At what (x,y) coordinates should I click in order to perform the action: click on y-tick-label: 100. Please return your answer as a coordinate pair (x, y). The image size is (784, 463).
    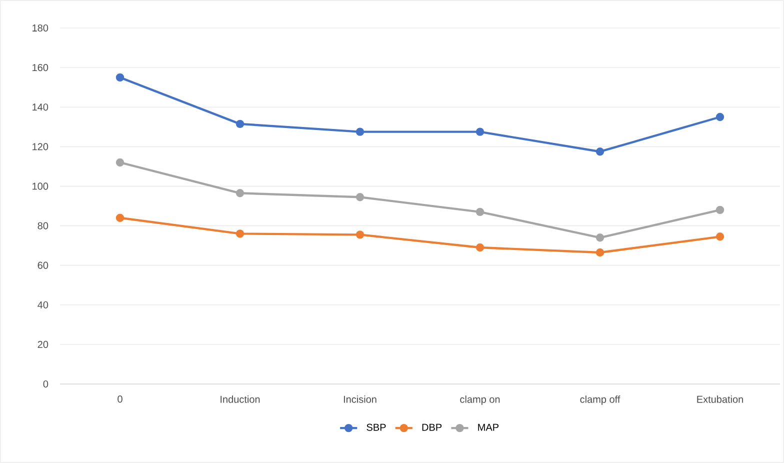
    Looking at the image, I should click on (40, 186).